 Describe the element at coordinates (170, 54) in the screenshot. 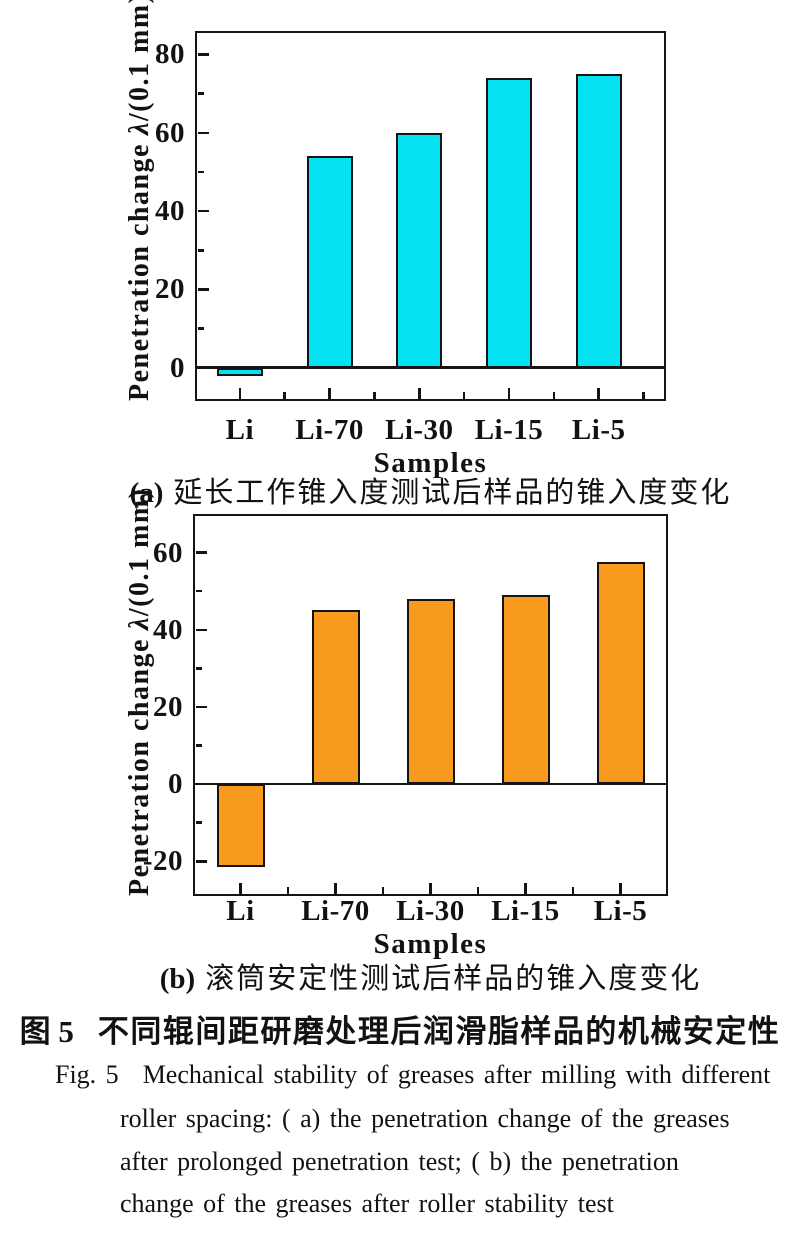

I see `y-tick-label-a: 80` at that location.